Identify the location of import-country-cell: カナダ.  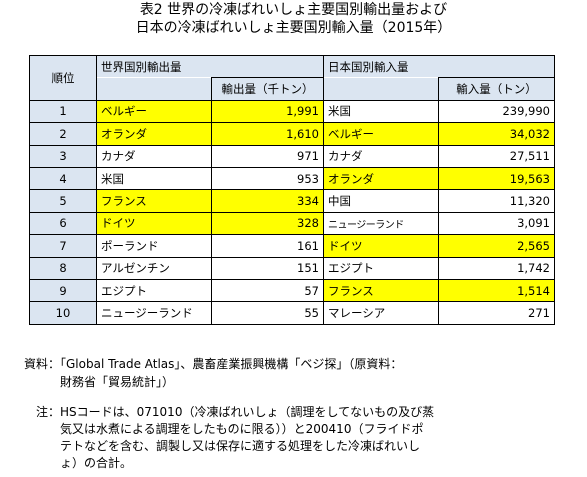
(381, 156).